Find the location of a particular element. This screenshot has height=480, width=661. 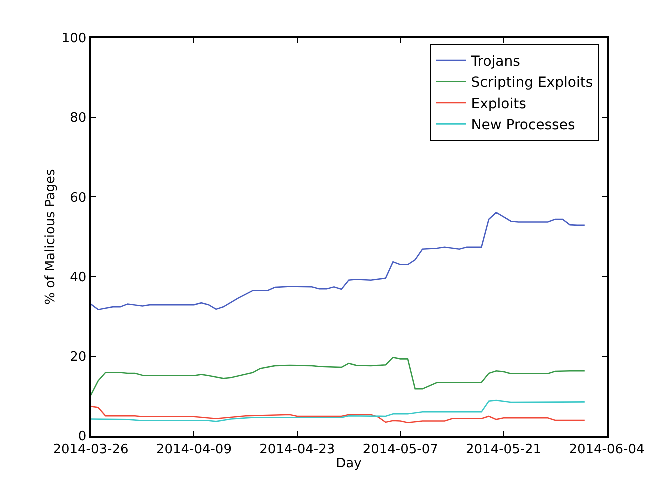

x-axis-title: Day is located at coordinates (349, 464).